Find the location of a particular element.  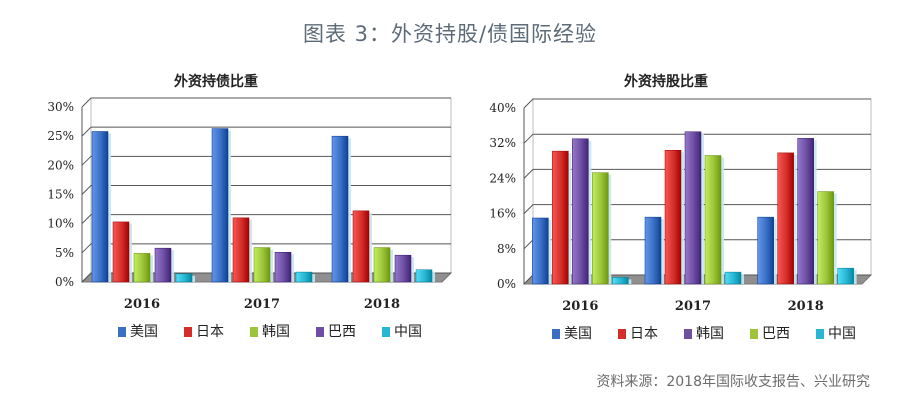

y-tick-label: 25% is located at coordinates (60, 136).